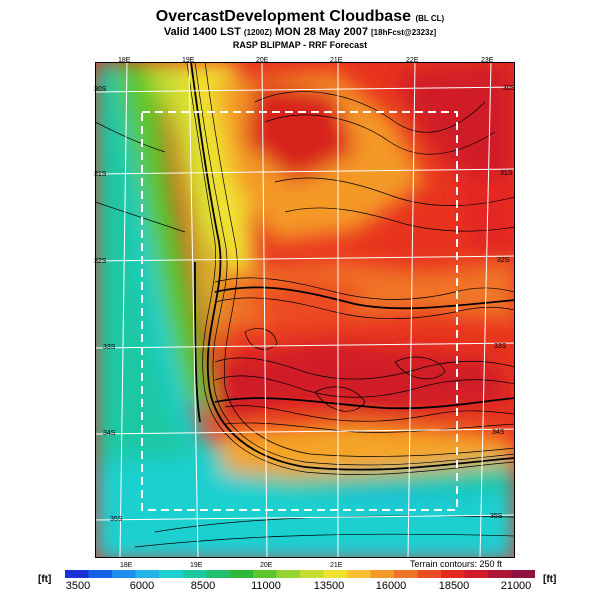  I want to click on lon-label-bottom-18e: 18E, so click(126, 566).